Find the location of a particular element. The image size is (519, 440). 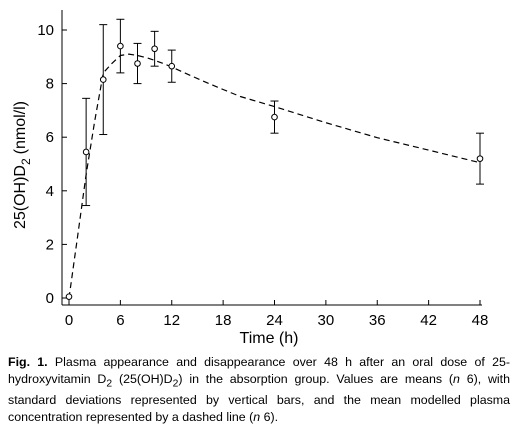

x-tick-label: 12 is located at coordinates (171, 320).